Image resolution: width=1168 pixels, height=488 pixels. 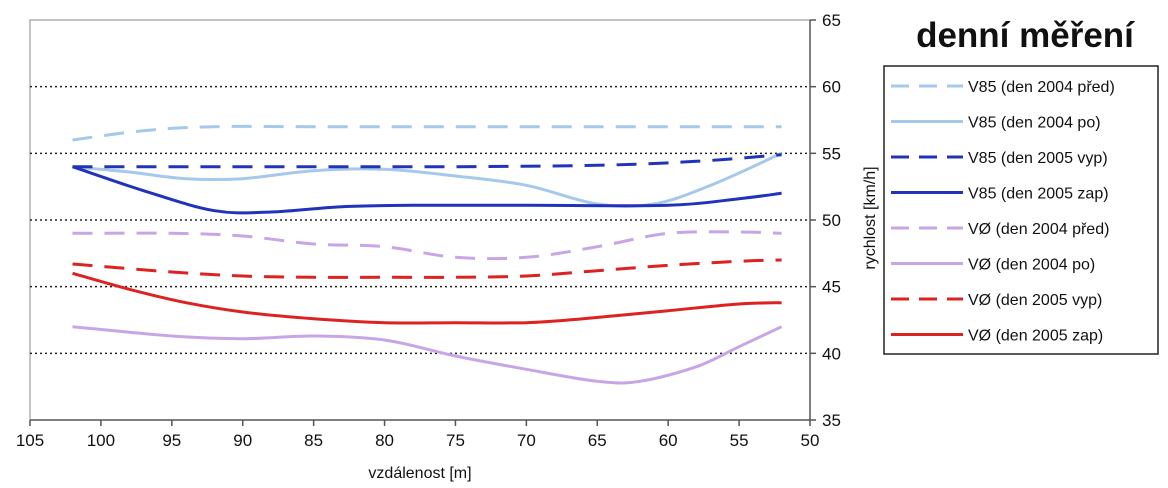 I want to click on x-tick-label: 65, so click(x=597, y=440).